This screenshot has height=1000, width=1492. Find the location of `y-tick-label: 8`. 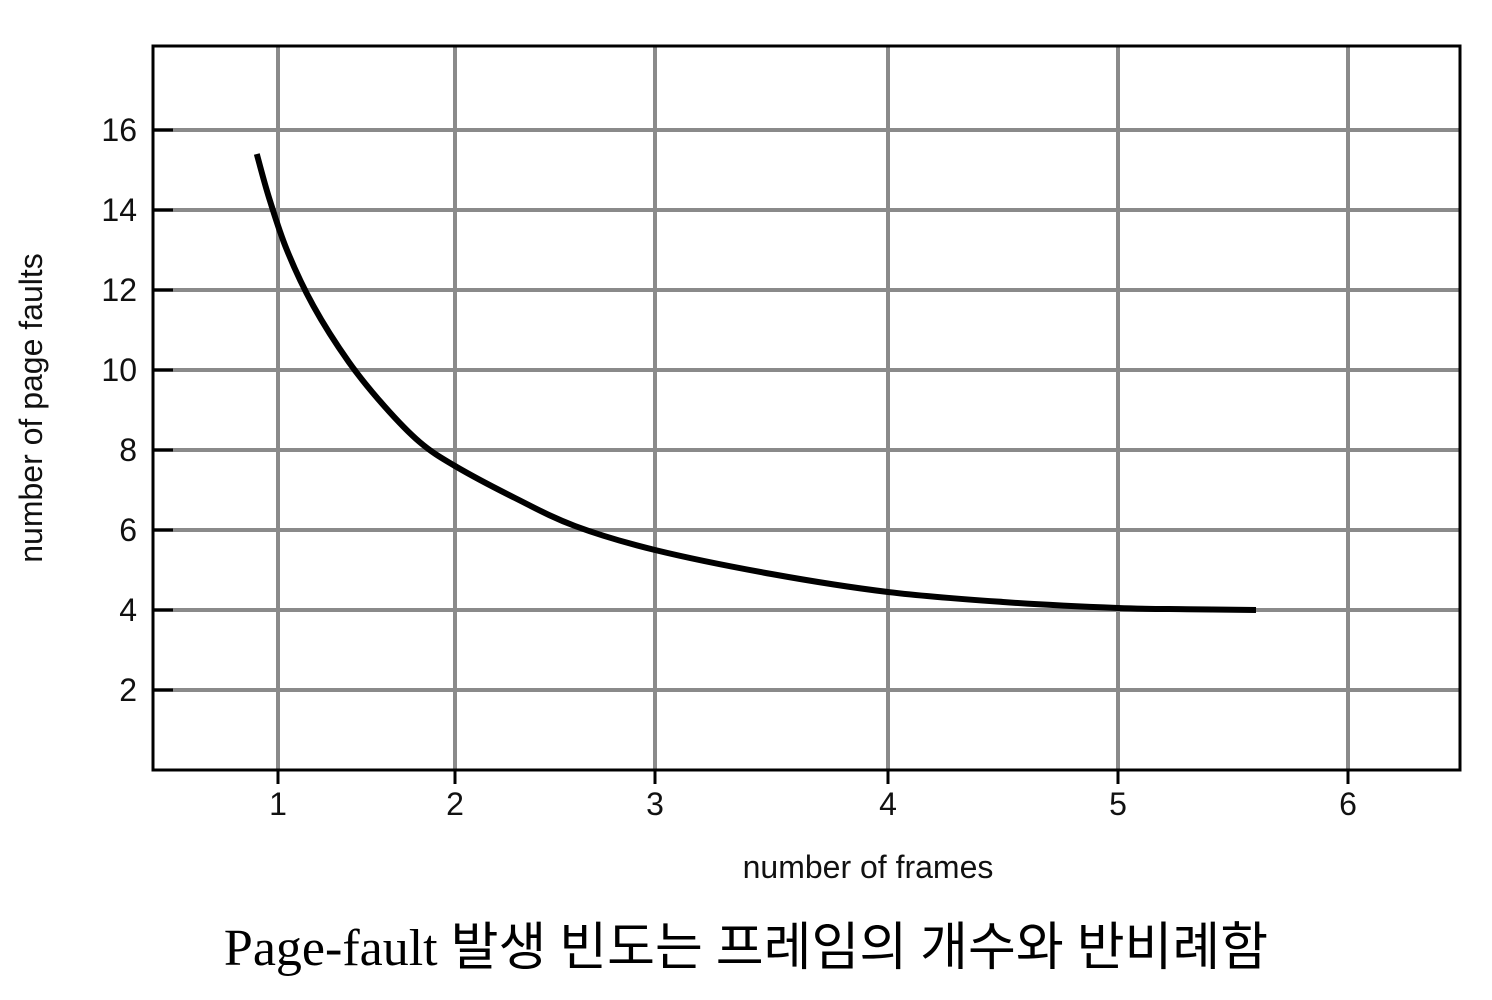

y-tick-label: 8 is located at coordinates (128, 450).